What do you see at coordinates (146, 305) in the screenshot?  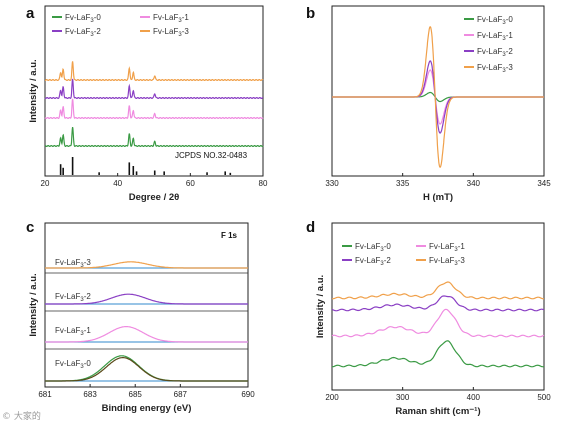 I see `c-frame` at bounding box center [146, 305].